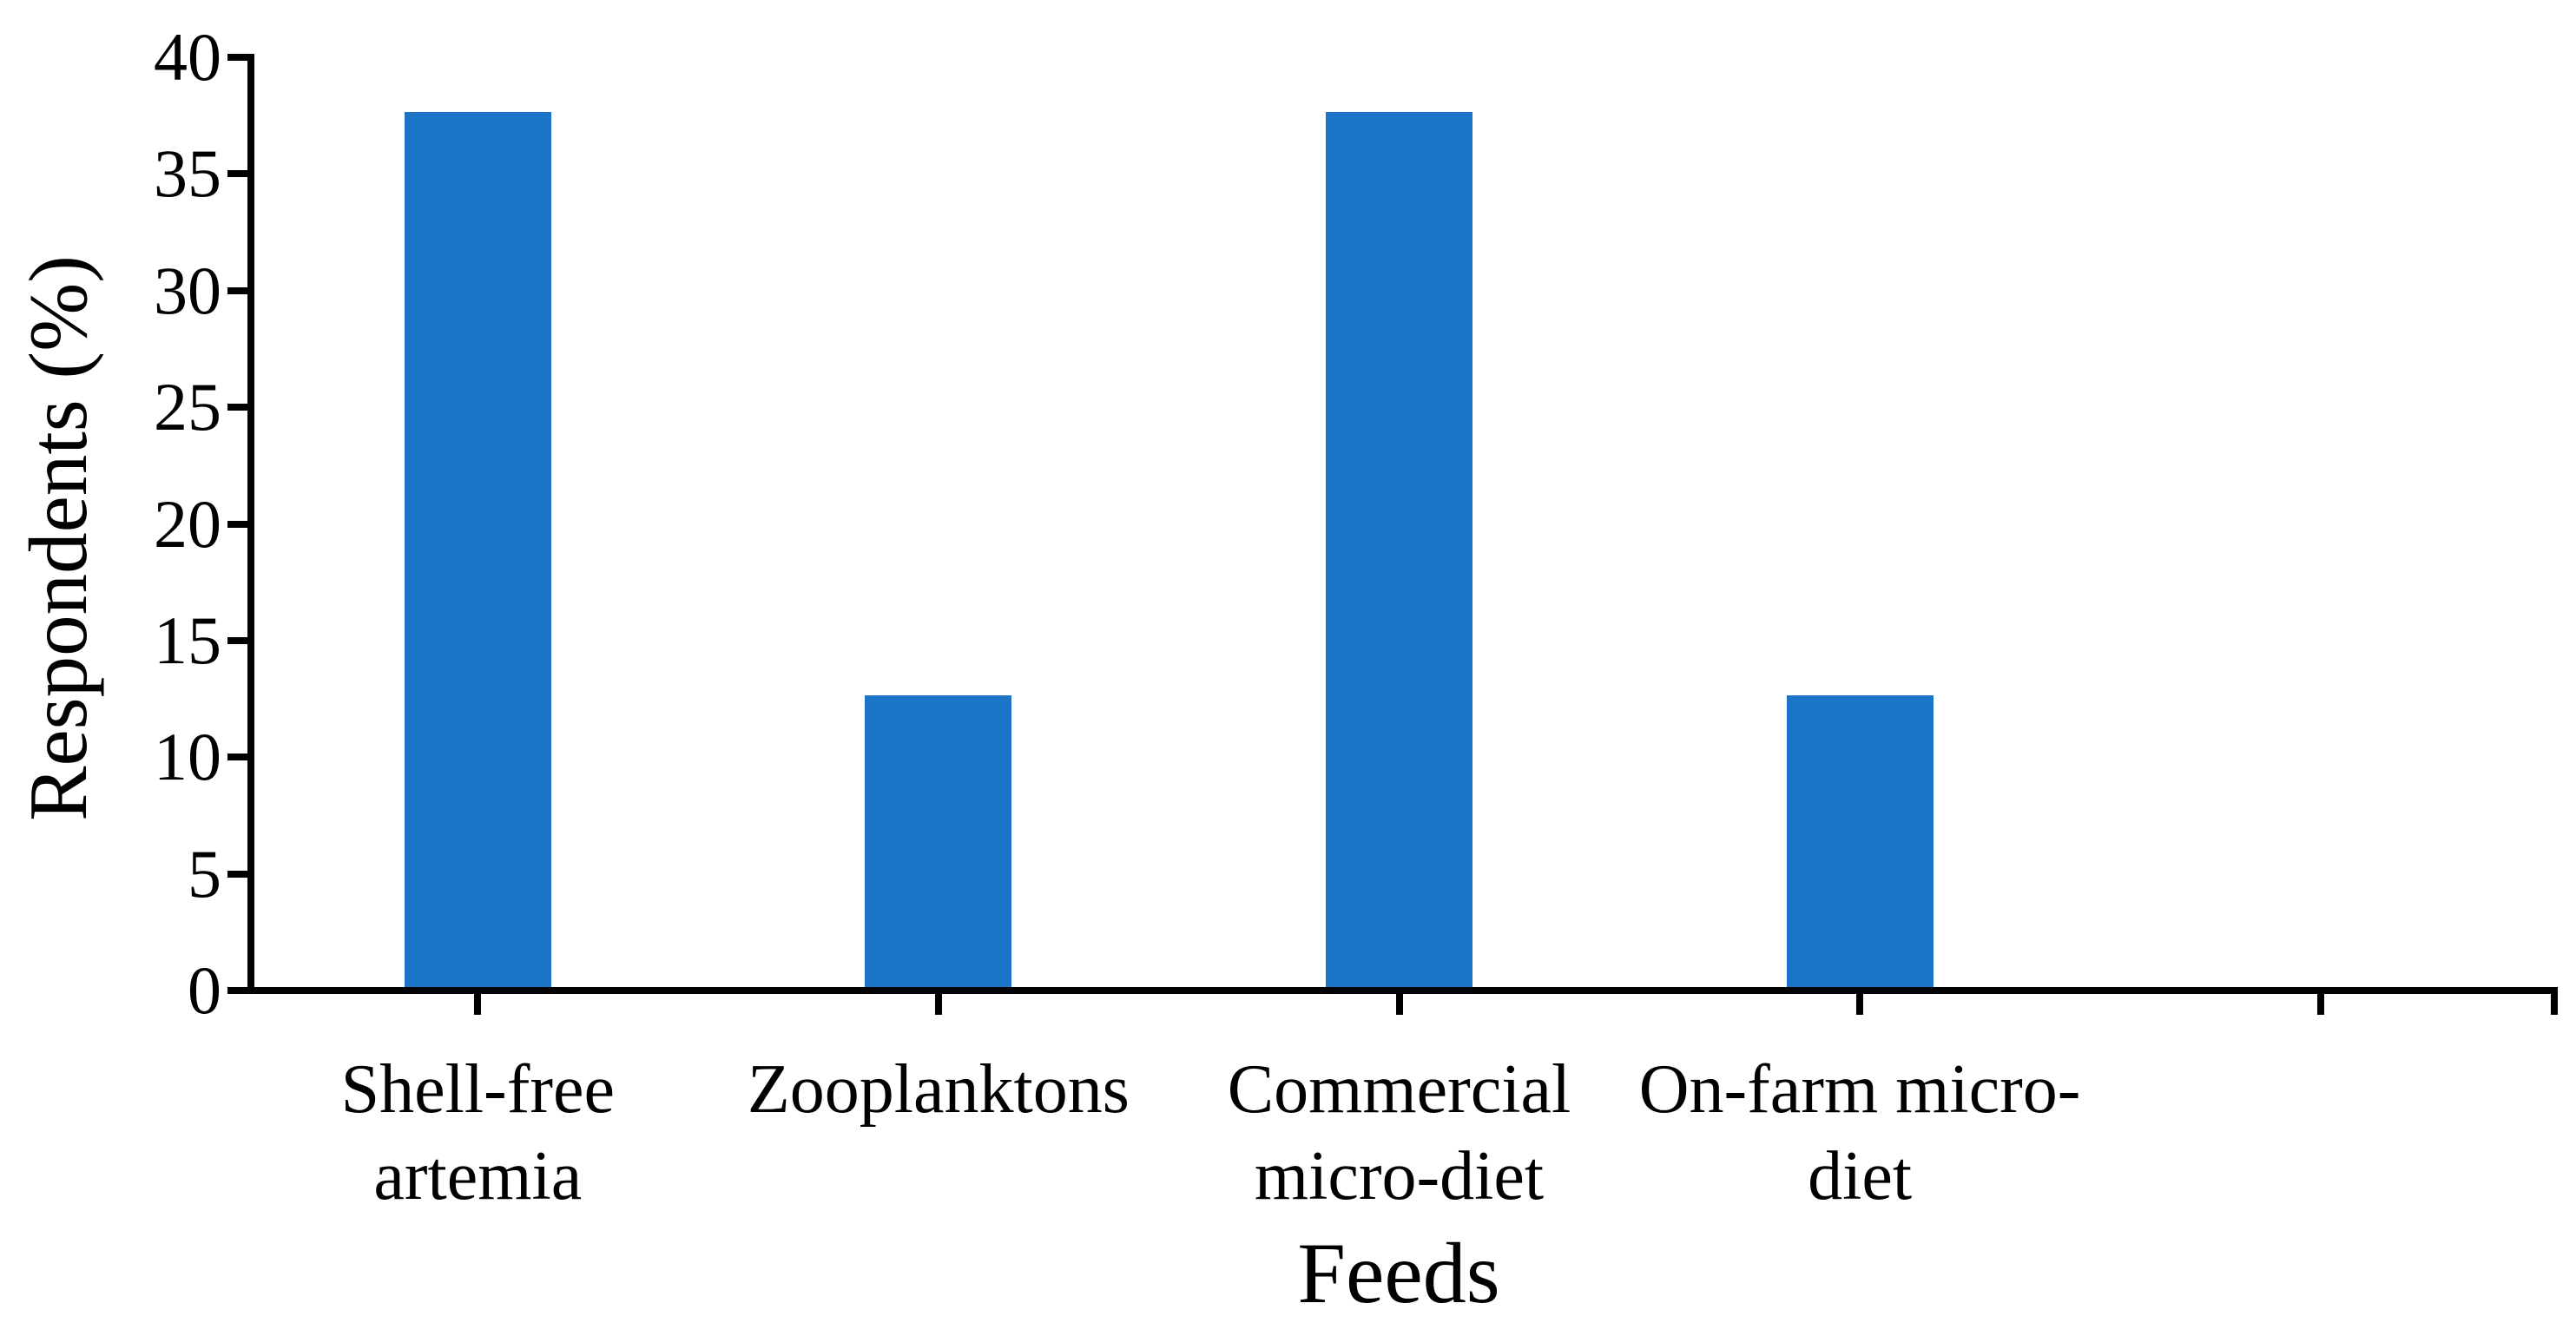 The width and height of the screenshot is (2576, 1336). I want to click on y-axis-title-text: Respondents (%), so click(58, 538).